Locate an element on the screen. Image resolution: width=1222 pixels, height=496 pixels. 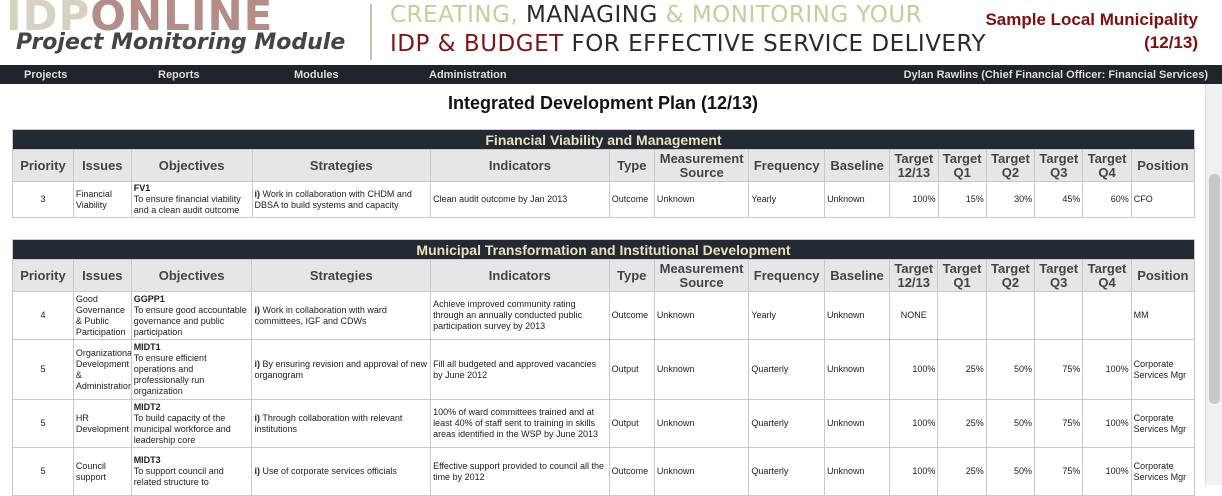
module-subtitle: Project Monitoring Module is located at coordinates (181, 42).